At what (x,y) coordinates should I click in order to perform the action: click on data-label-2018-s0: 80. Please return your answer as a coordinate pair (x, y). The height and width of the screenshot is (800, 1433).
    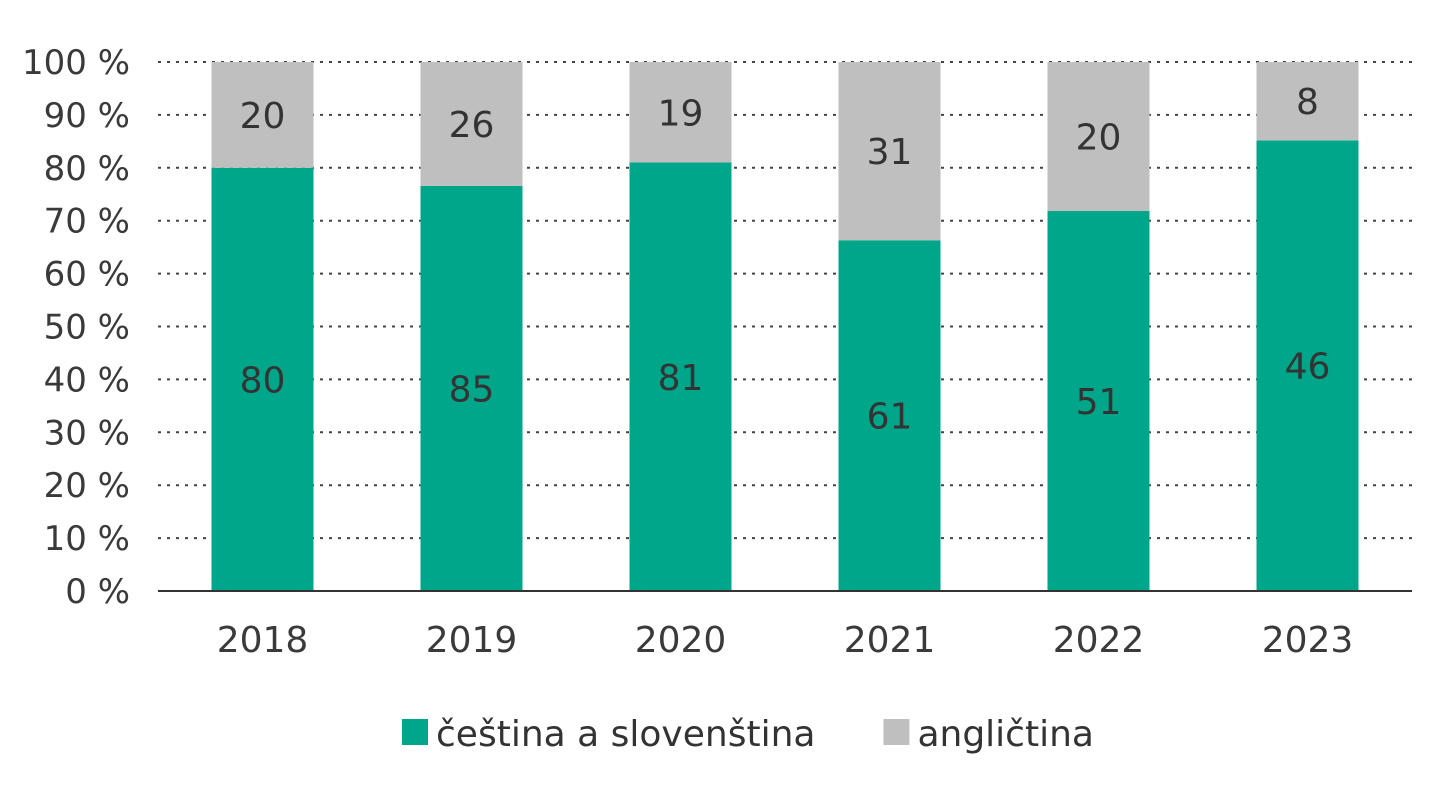
    Looking at the image, I should click on (263, 380).